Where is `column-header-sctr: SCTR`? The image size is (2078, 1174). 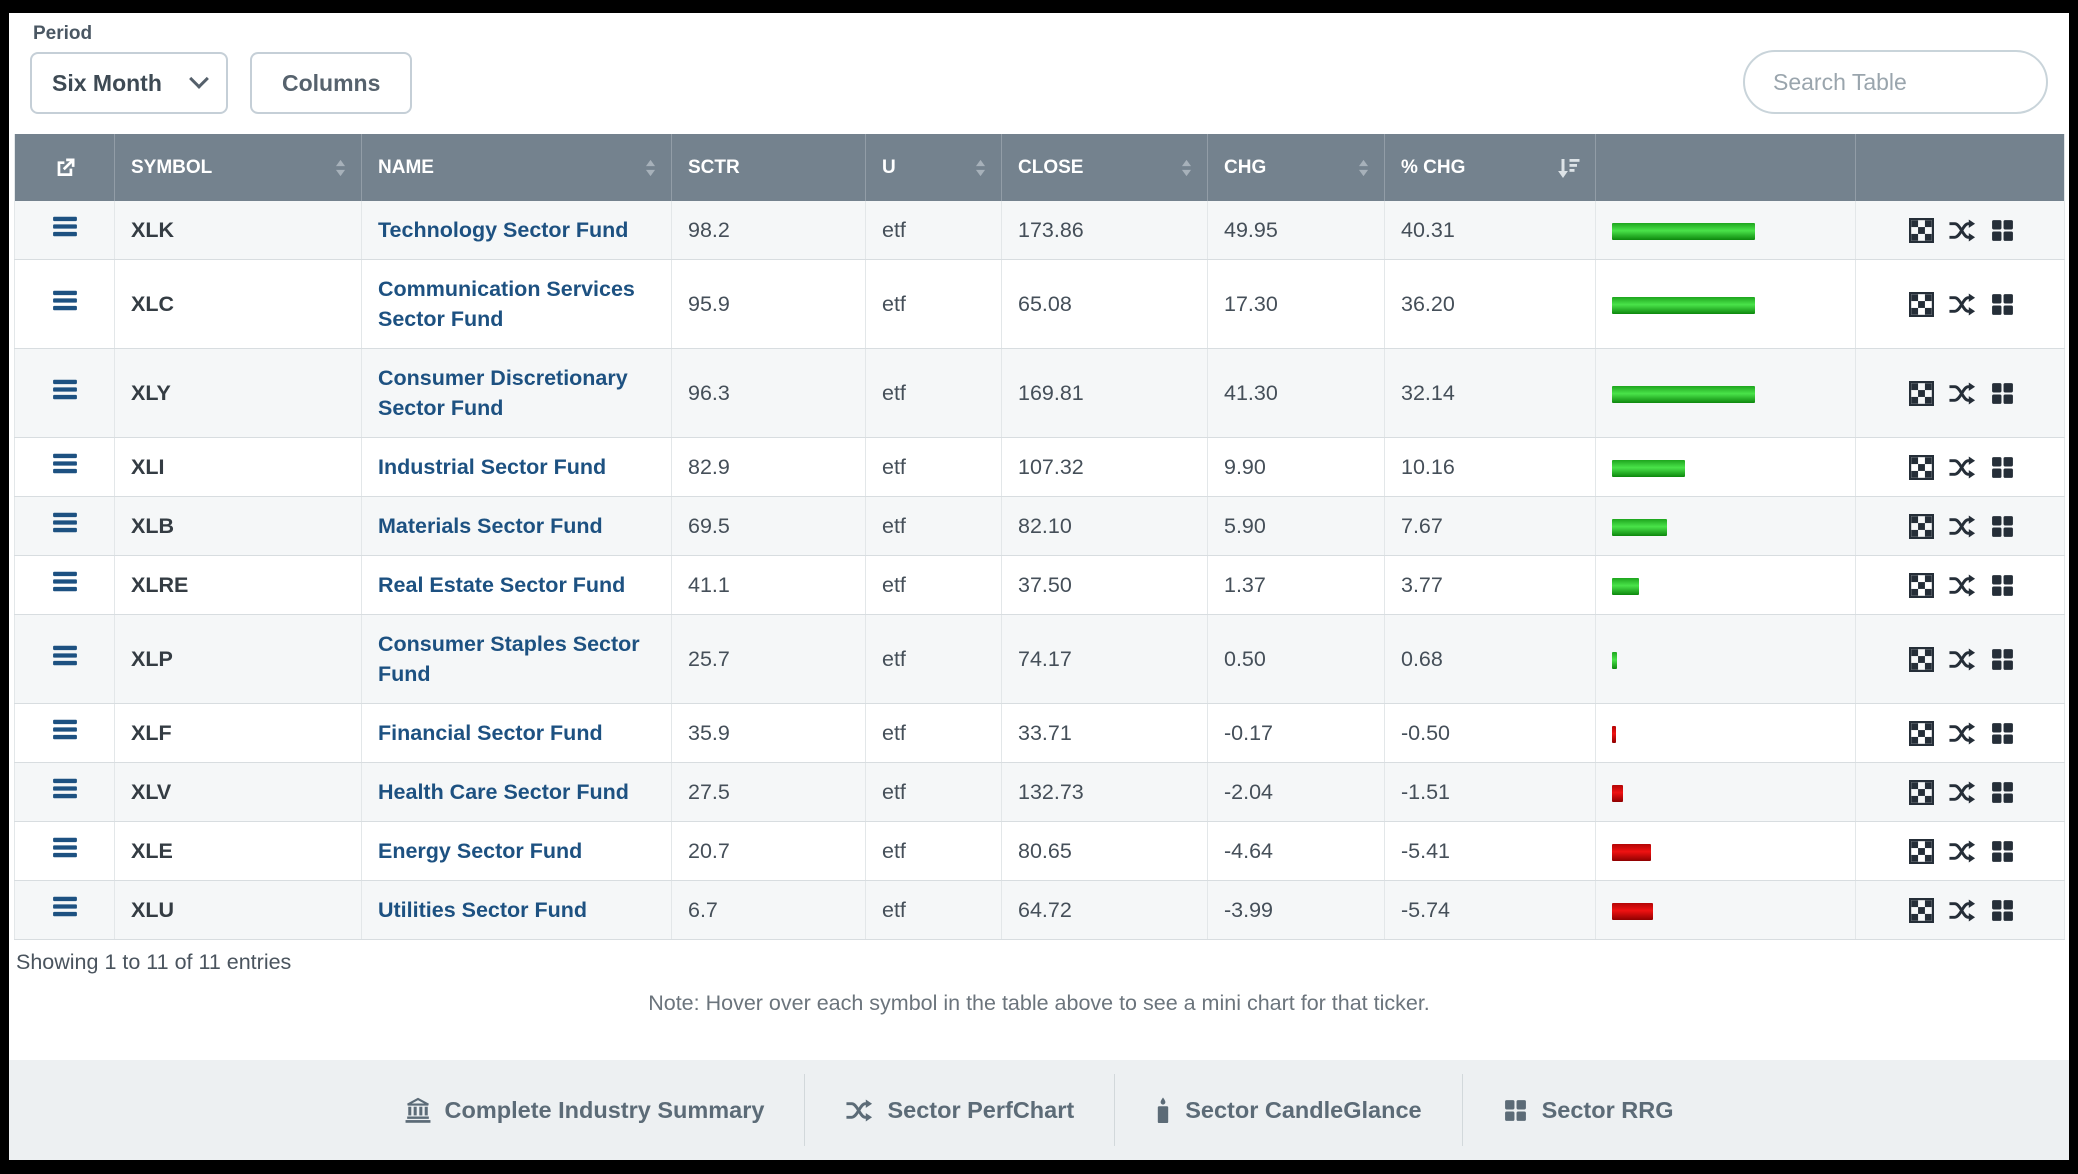
column-header-sctr: SCTR is located at coordinates (768, 167).